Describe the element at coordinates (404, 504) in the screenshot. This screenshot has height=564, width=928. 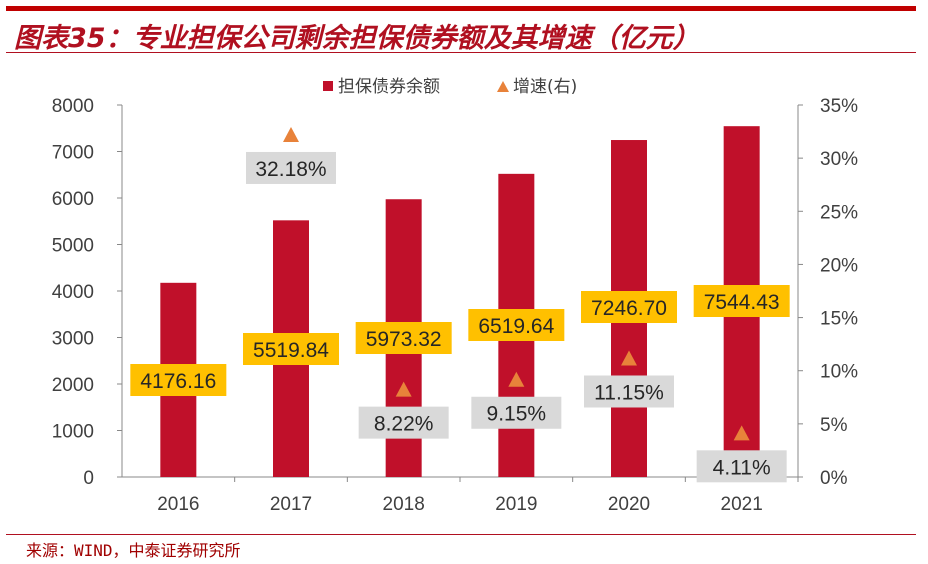
I see `x-tick-label: 2018` at that location.